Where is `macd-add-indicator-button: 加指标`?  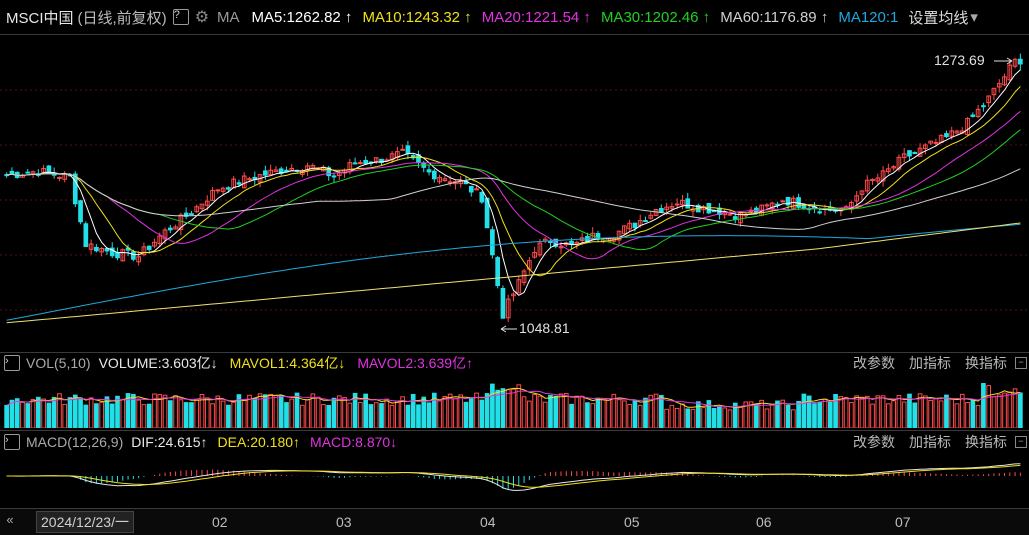
macd-add-indicator-button: 加指标 is located at coordinates (930, 442).